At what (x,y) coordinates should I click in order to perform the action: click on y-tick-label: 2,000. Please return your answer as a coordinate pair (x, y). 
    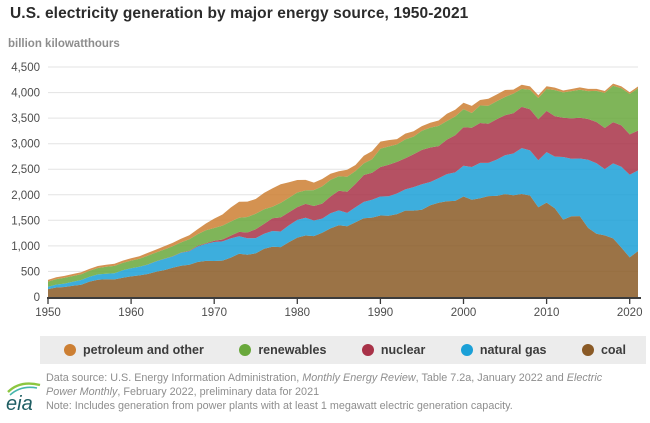
    Looking at the image, I should click on (25, 196).